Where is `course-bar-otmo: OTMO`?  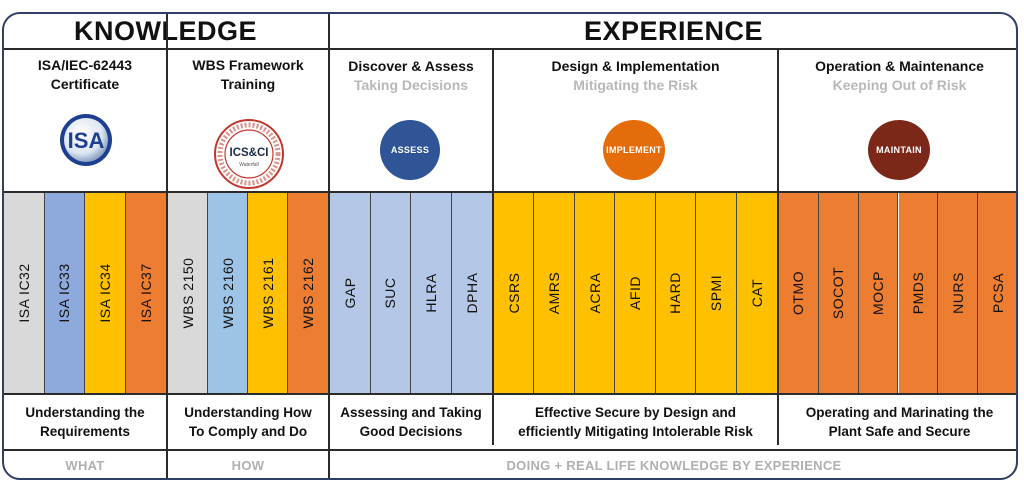
course-bar-otmo: OTMO is located at coordinates (799, 292).